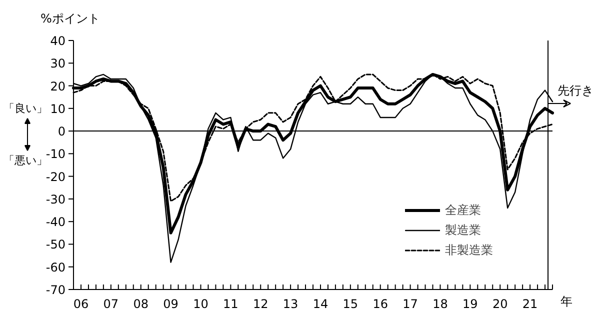 The image size is (610, 315). Describe the element at coordinates (70, 19) in the screenshot. I see `y-axis-title: %ポイント` at that location.